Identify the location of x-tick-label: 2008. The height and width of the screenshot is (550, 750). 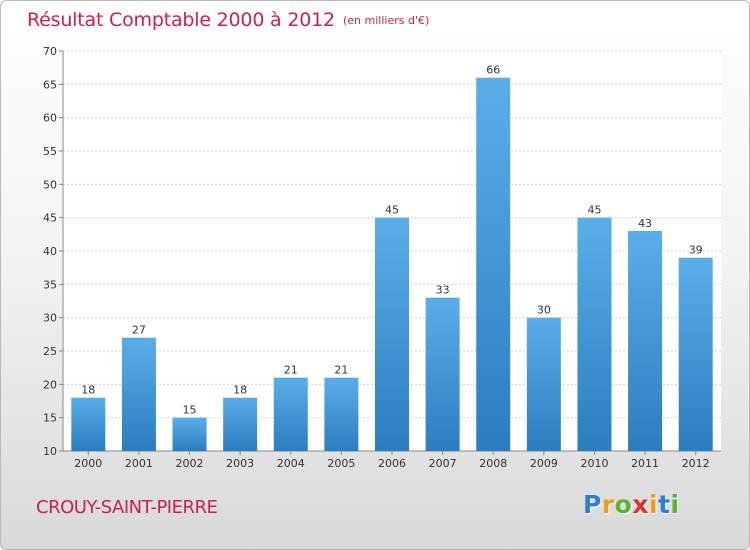
(493, 463).